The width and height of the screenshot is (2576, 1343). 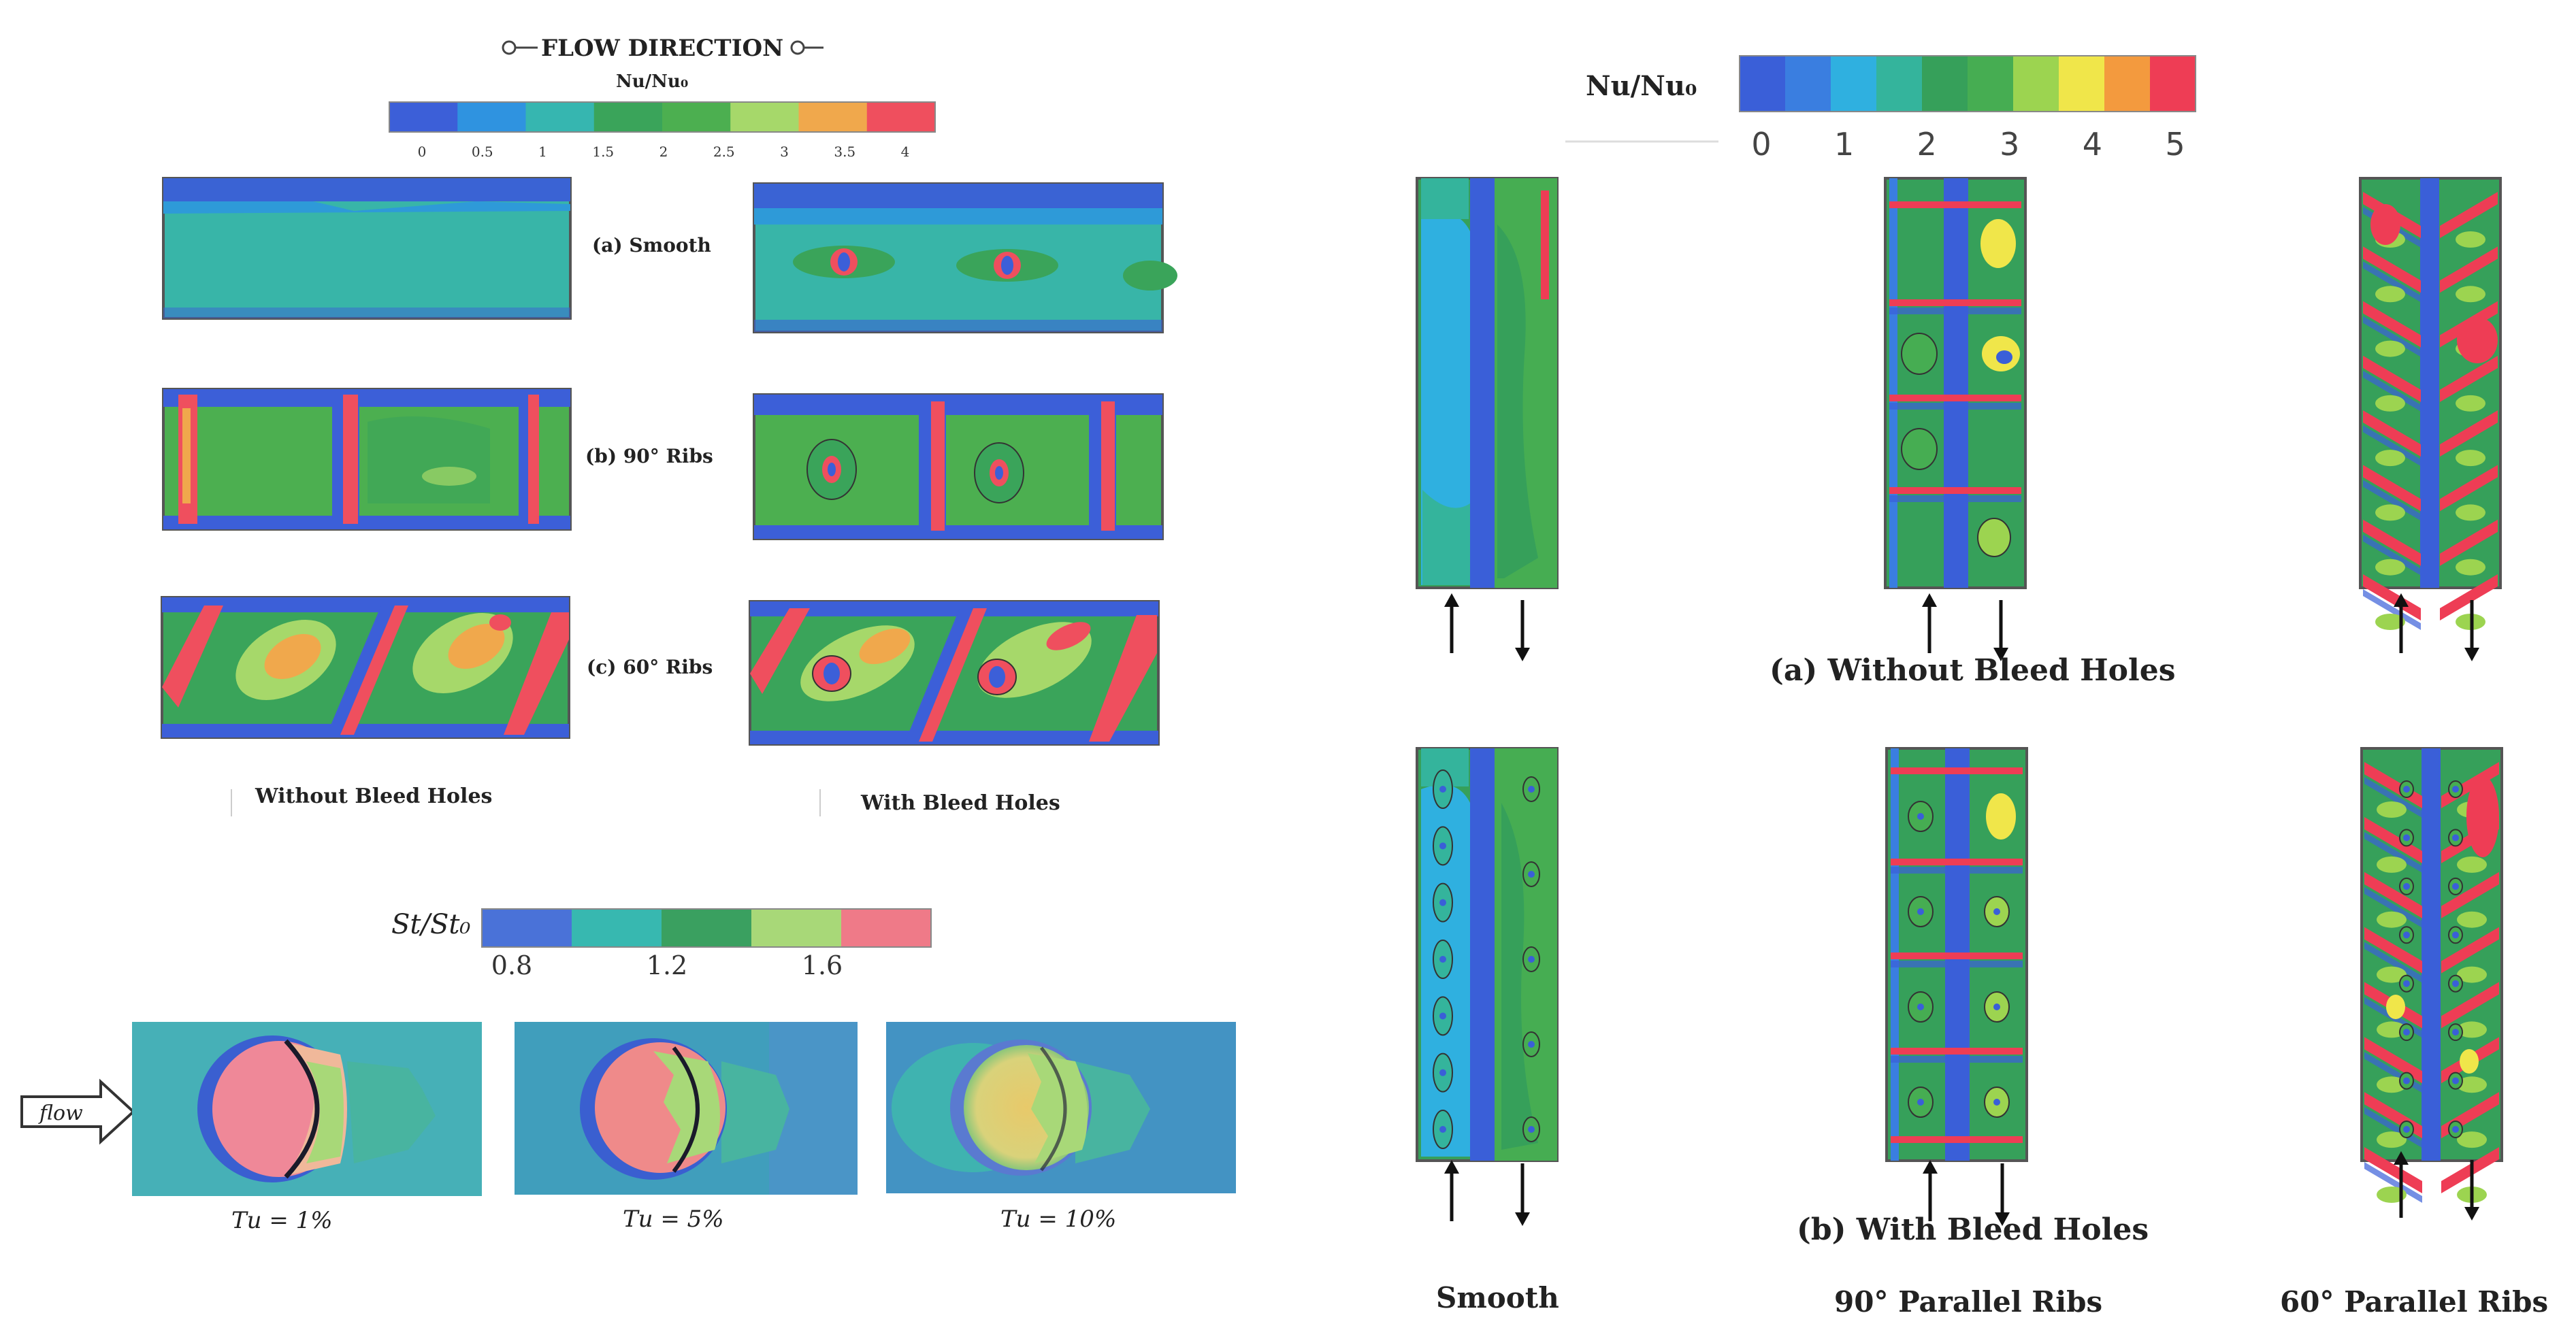 I want to click on top-left-colorbar-ticks: 0 0.5 1 1.5 2 2.5 3 3.5 4, so click(x=664, y=152).